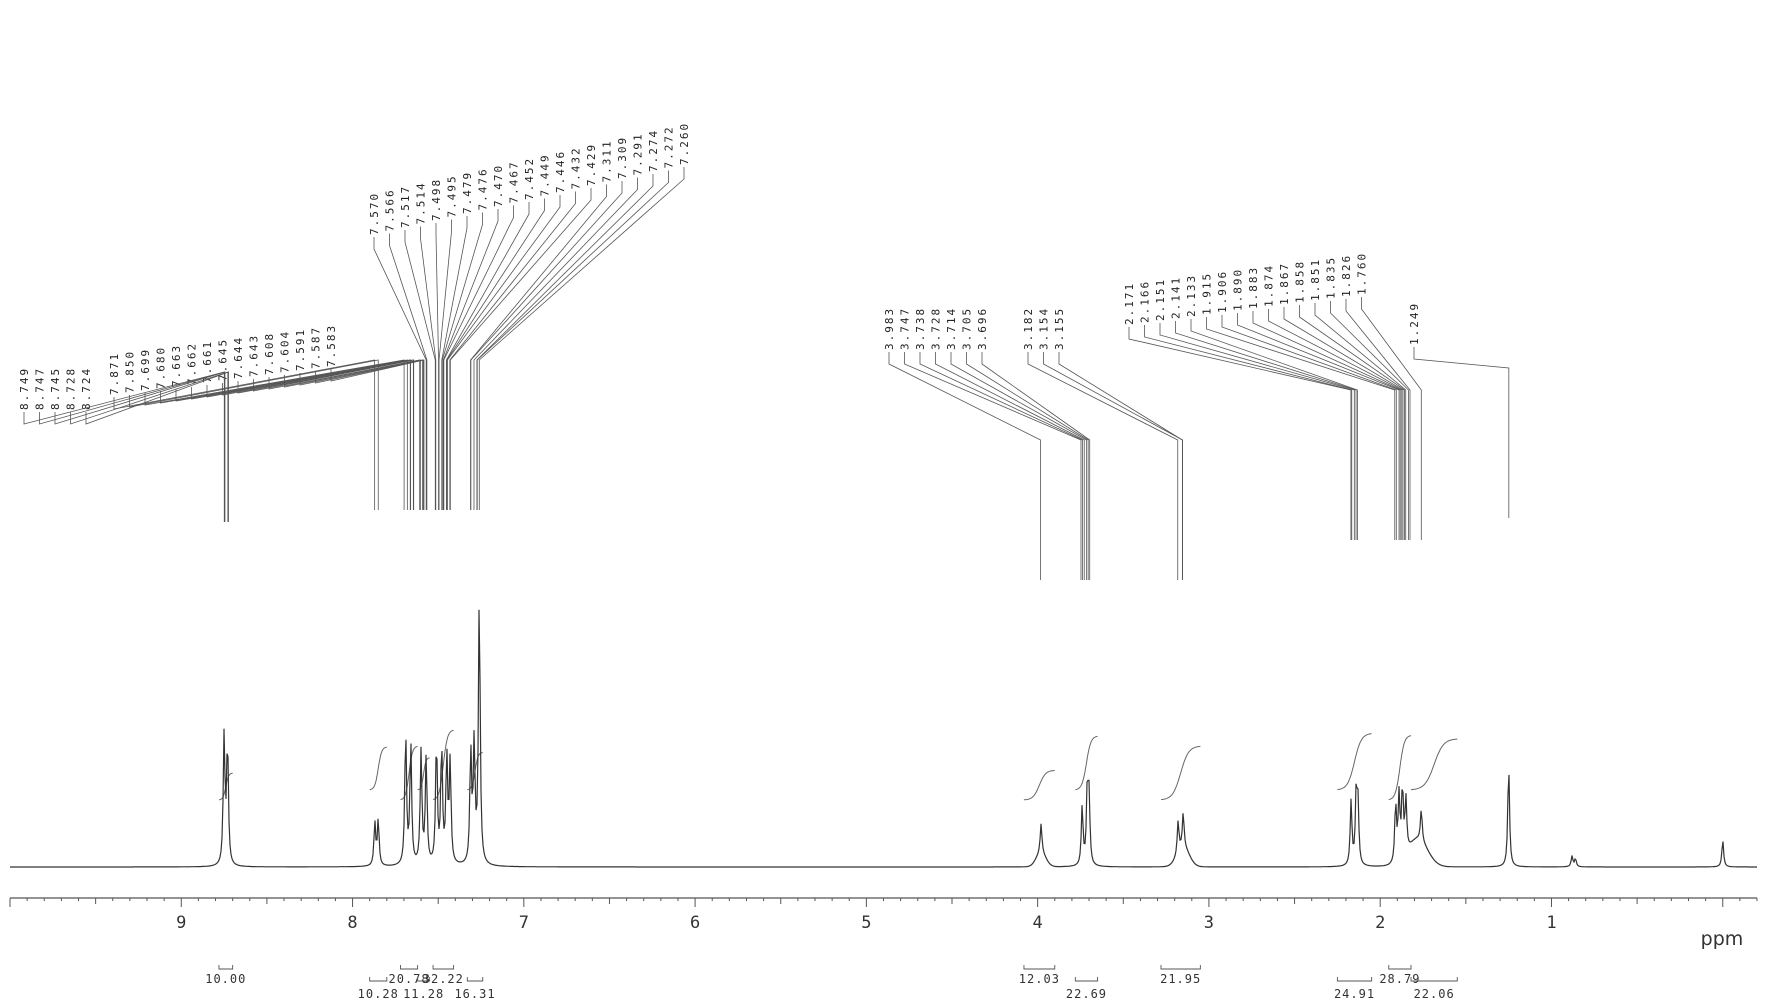 This screenshot has width=1767, height=1005. Describe the element at coordinates (1284, 283) in the screenshot. I see `peak-label: 1.867` at that location.